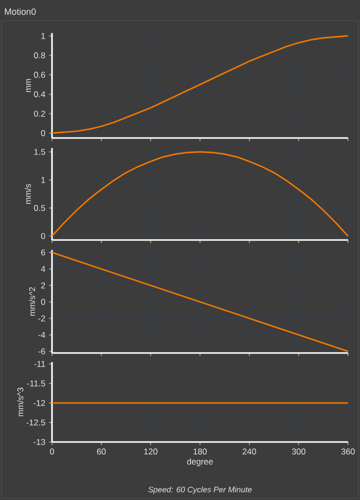  I want to click on y-axis-title: mm/s, so click(27, 194).